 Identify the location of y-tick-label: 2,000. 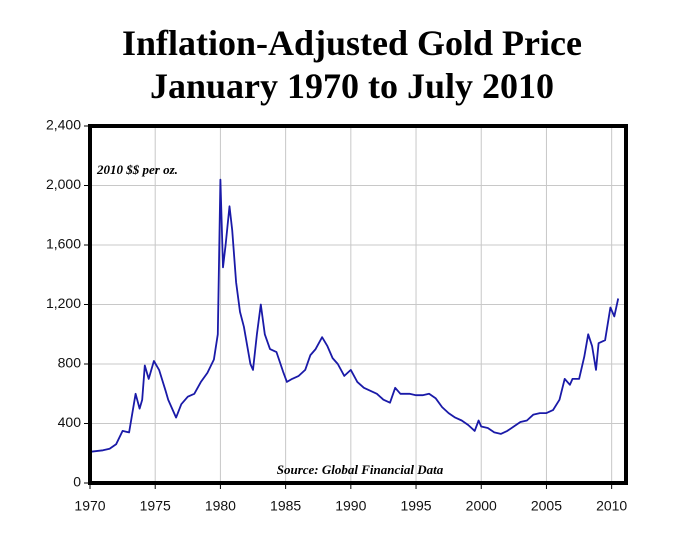
(63, 184).